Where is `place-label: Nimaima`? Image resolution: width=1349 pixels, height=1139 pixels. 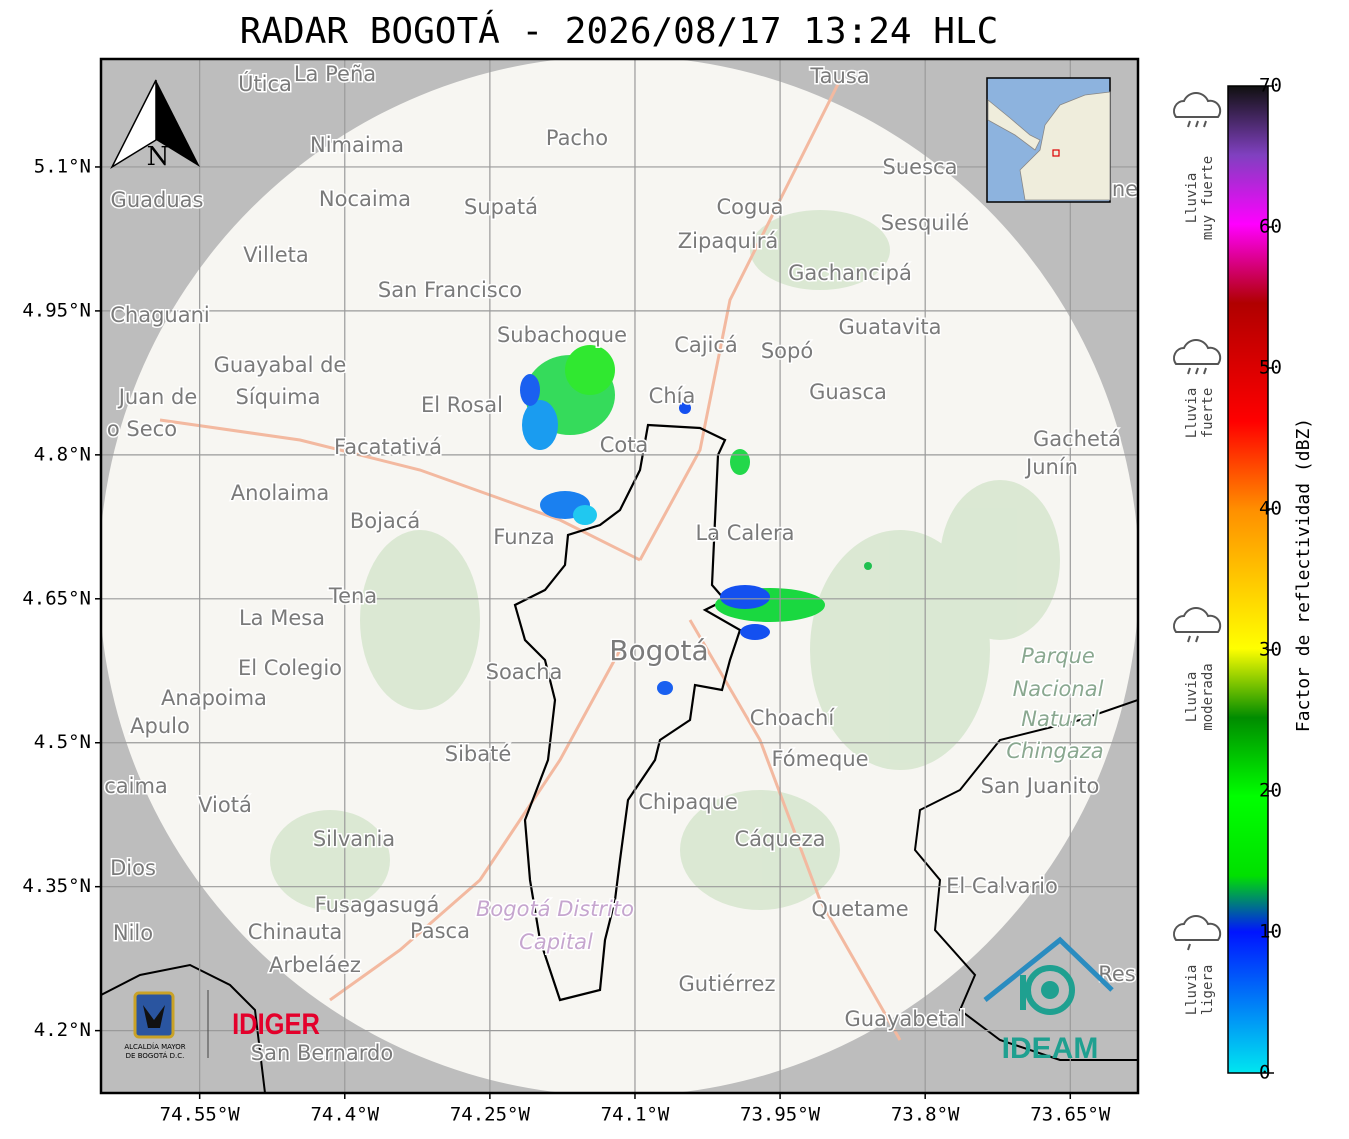 place-label: Nimaima is located at coordinates (357, 145).